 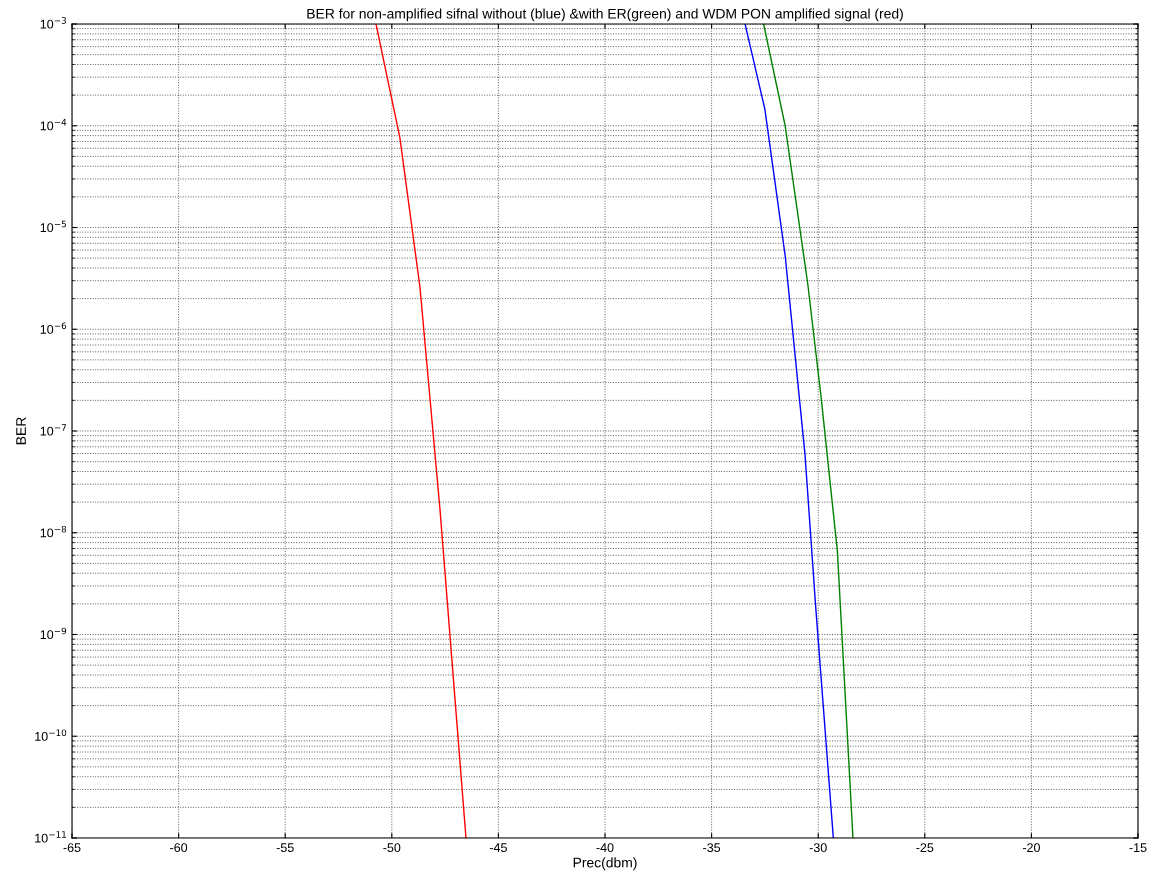 What do you see at coordinates (285, 848) in the screenshot?
I see `x-tick-label: -55` at bounding box center [285, 848].